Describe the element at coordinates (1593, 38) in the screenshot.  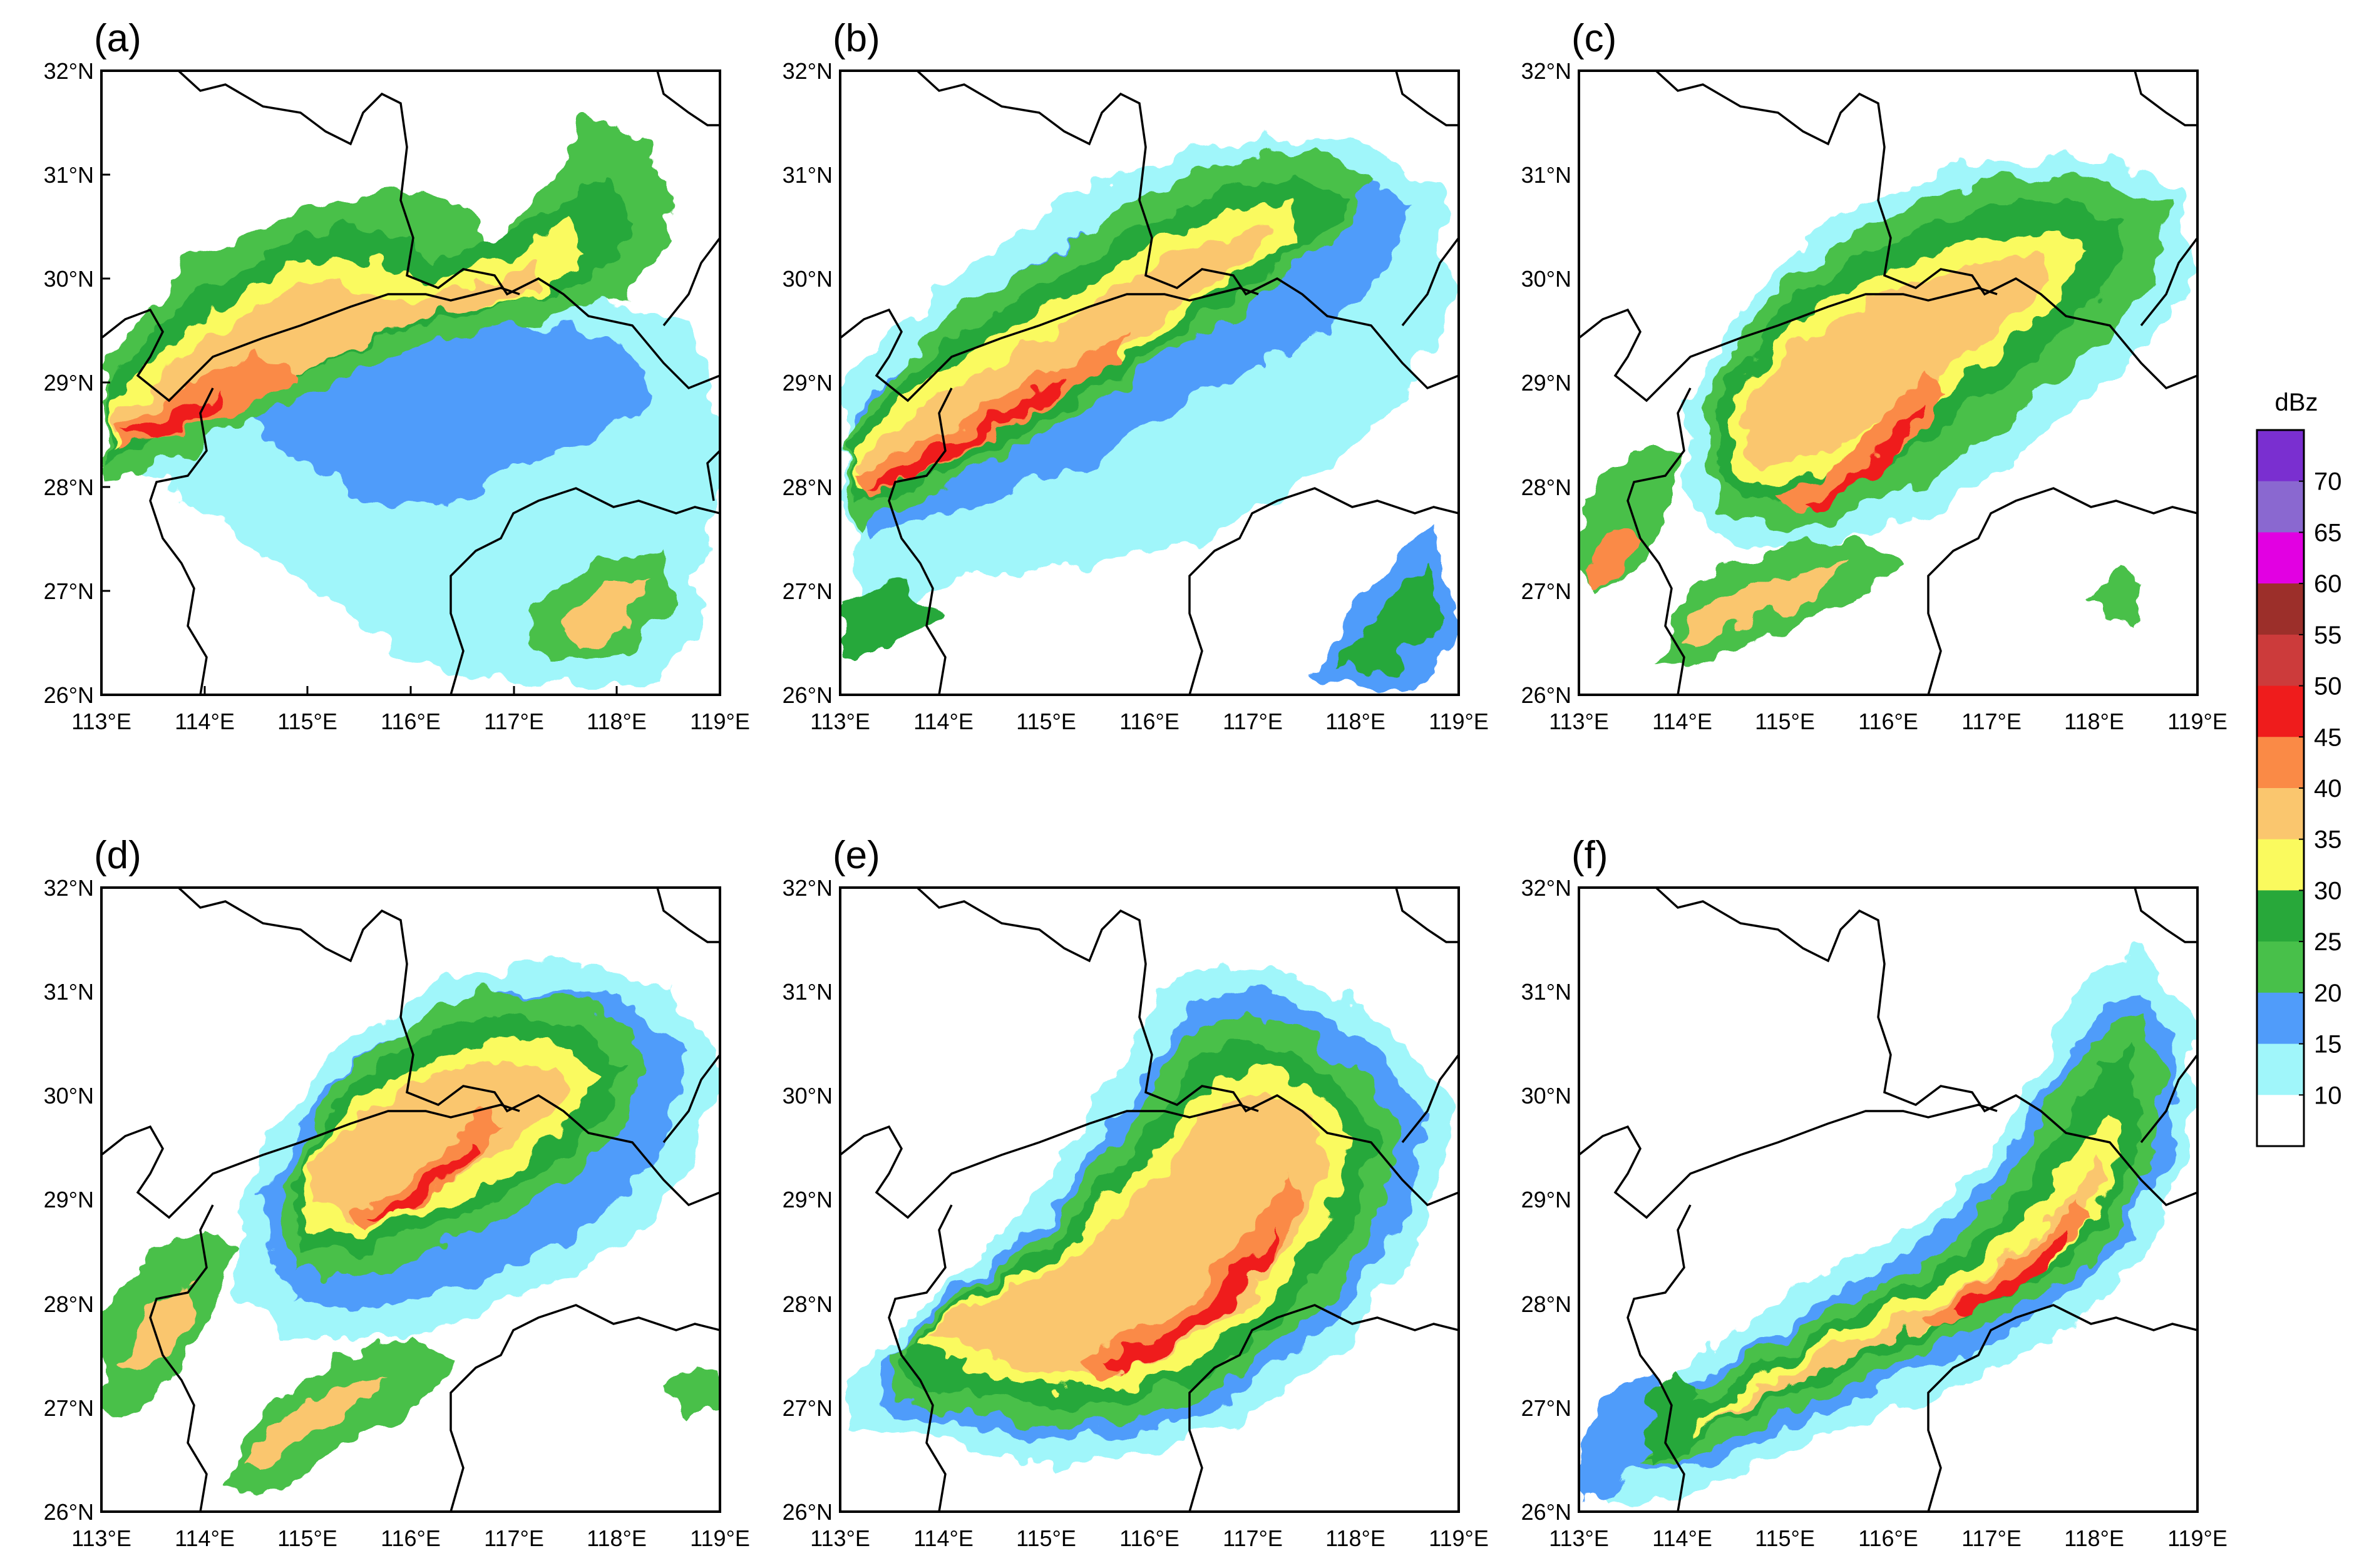
I see `panel-label: (c)` at that location.